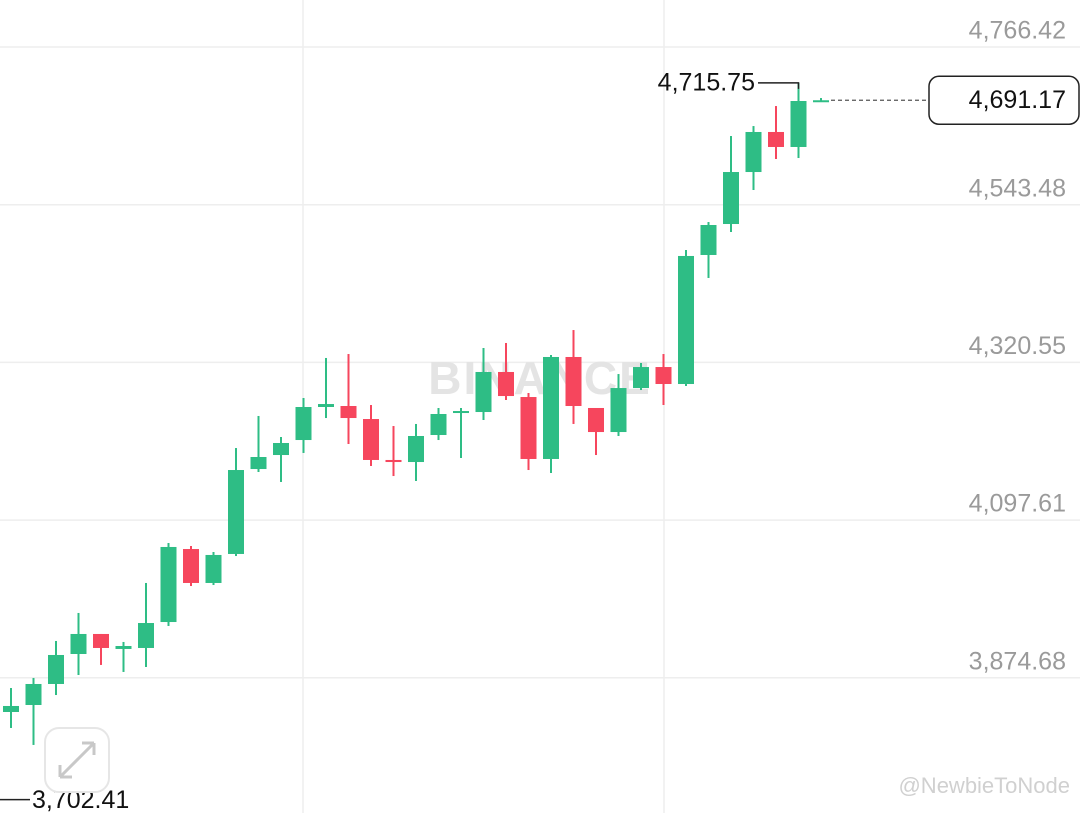  Describe the element at coordinates (77, 760) in the screenshot. I see `expand-icon` at that location.